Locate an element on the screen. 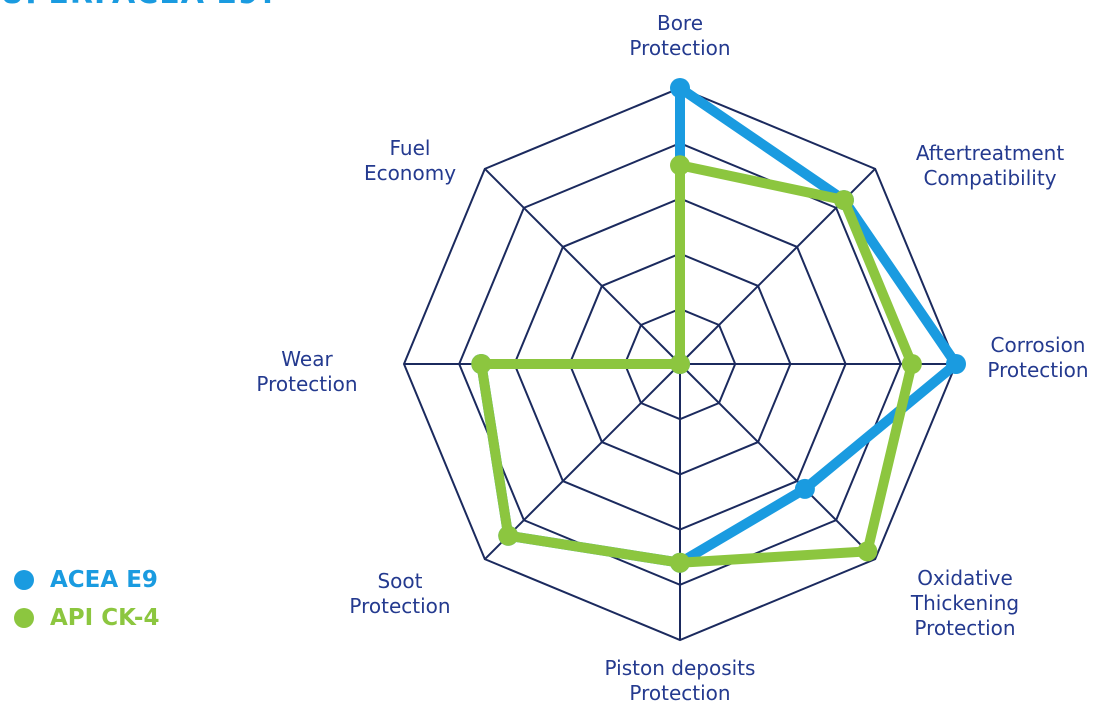 The image size is (1103, 708). axis-label: Aftertreatment Compatibility is located at coordinates (990, 165).